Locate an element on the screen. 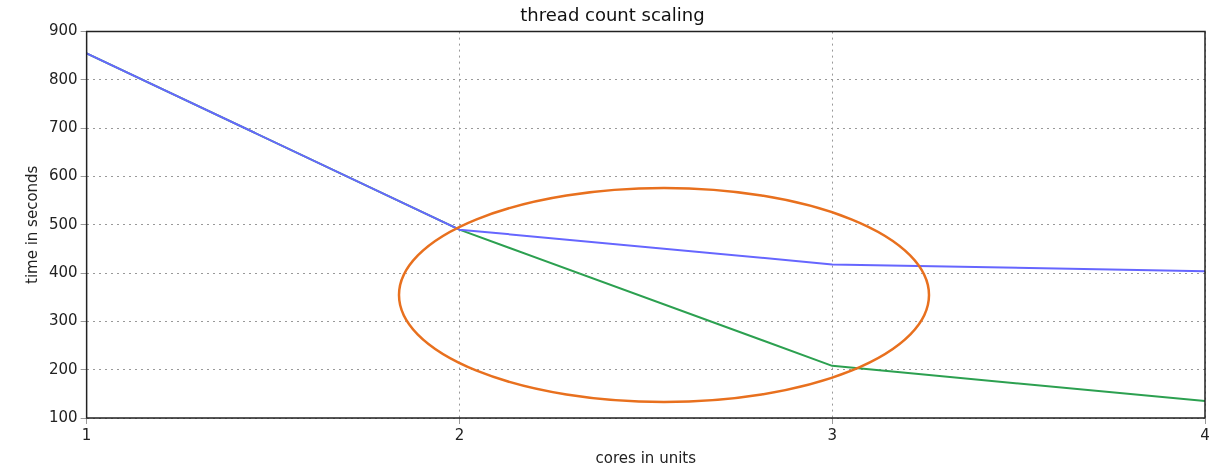 This screenshot has width=1219, height=472. y-tick-label: 900 is located at coordinates (63, 30).